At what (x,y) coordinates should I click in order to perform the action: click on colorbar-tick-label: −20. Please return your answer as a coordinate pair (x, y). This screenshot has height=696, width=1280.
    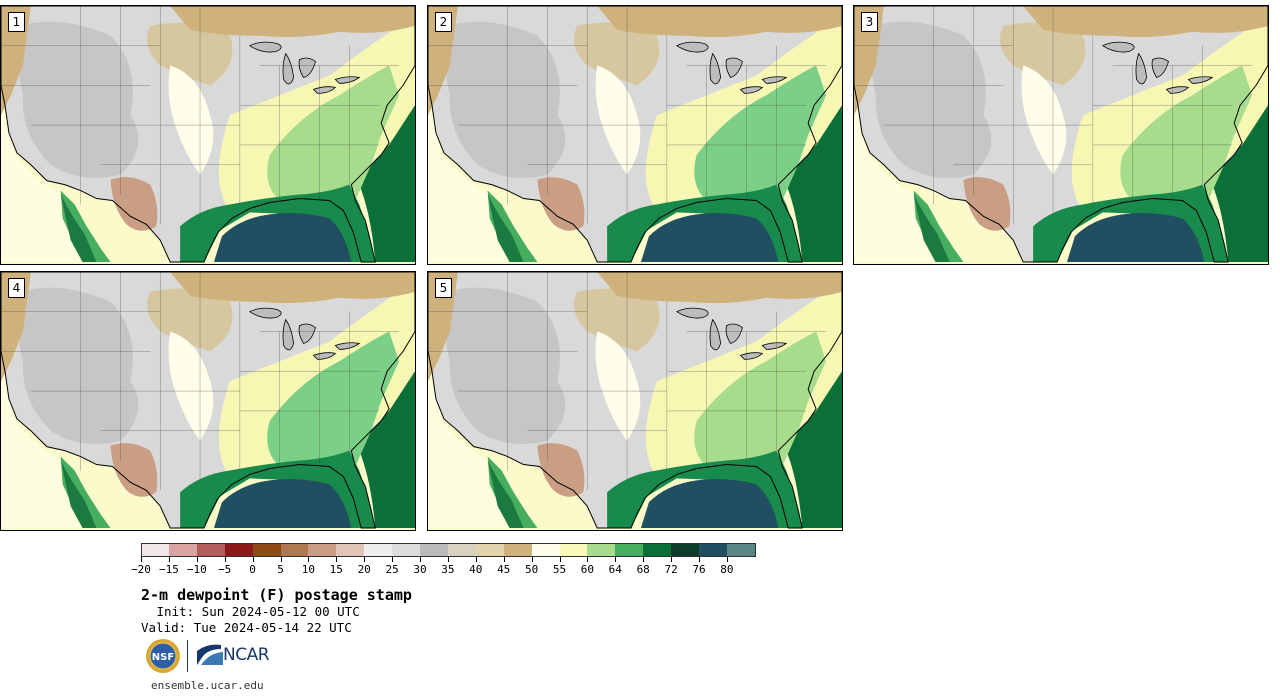
    Looking at the image, I should click on (141, 569).